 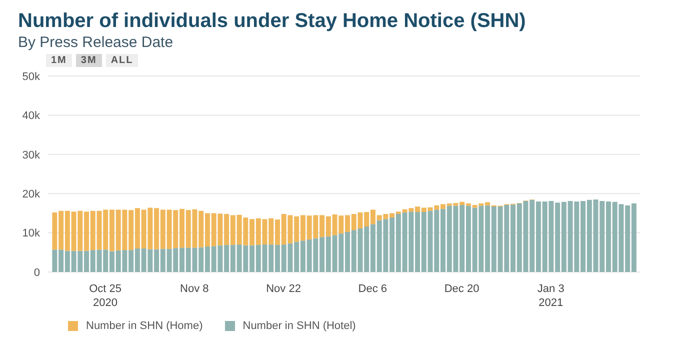 I want to click on y-tick-label: 40k, so click(x=31, y=116).